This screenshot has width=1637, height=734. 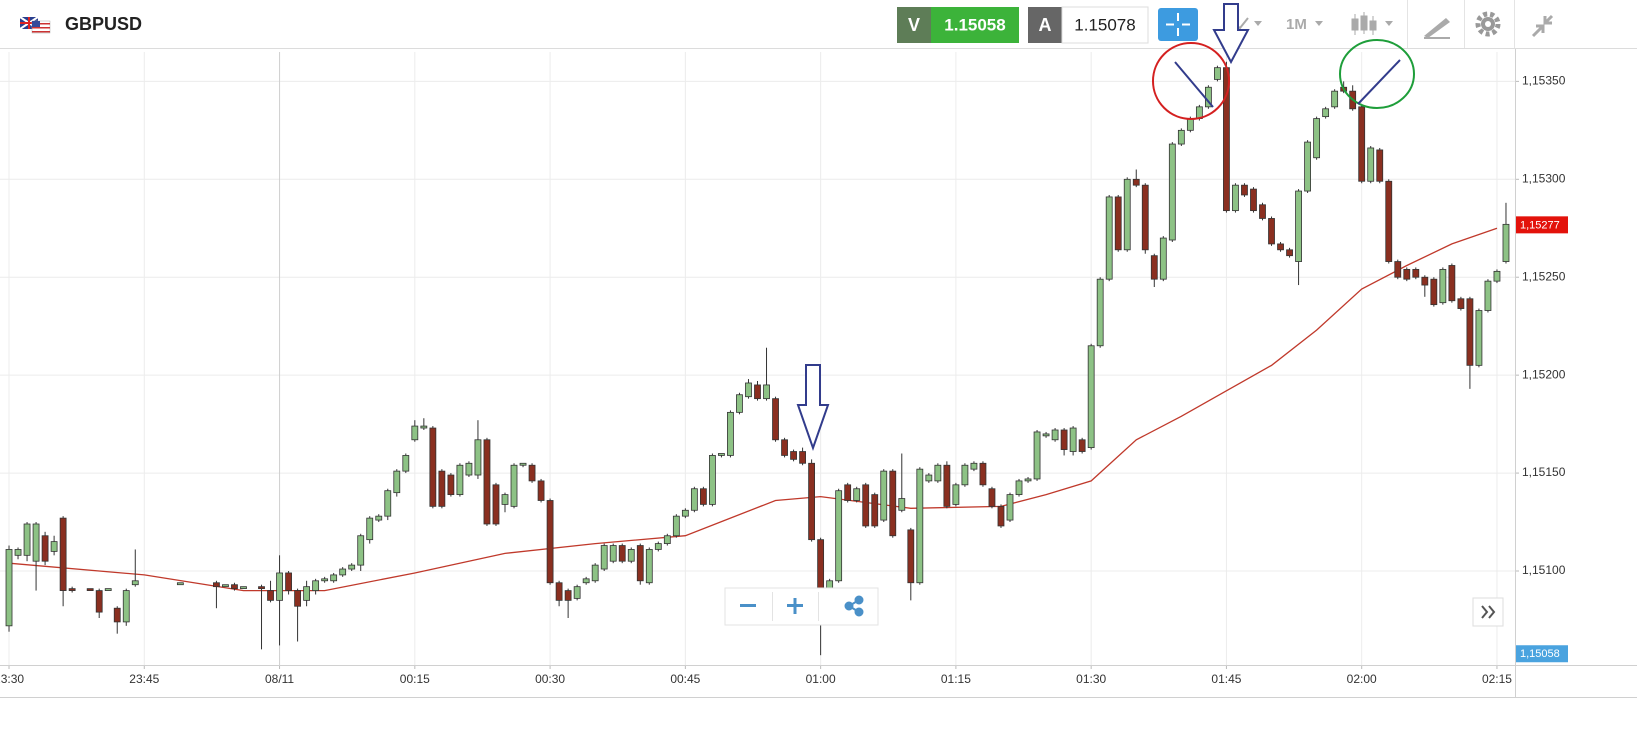 What do you see at coordinates (795, 606) in the screenshot?
I see `zoom-in` at bounding box center [795, 606].